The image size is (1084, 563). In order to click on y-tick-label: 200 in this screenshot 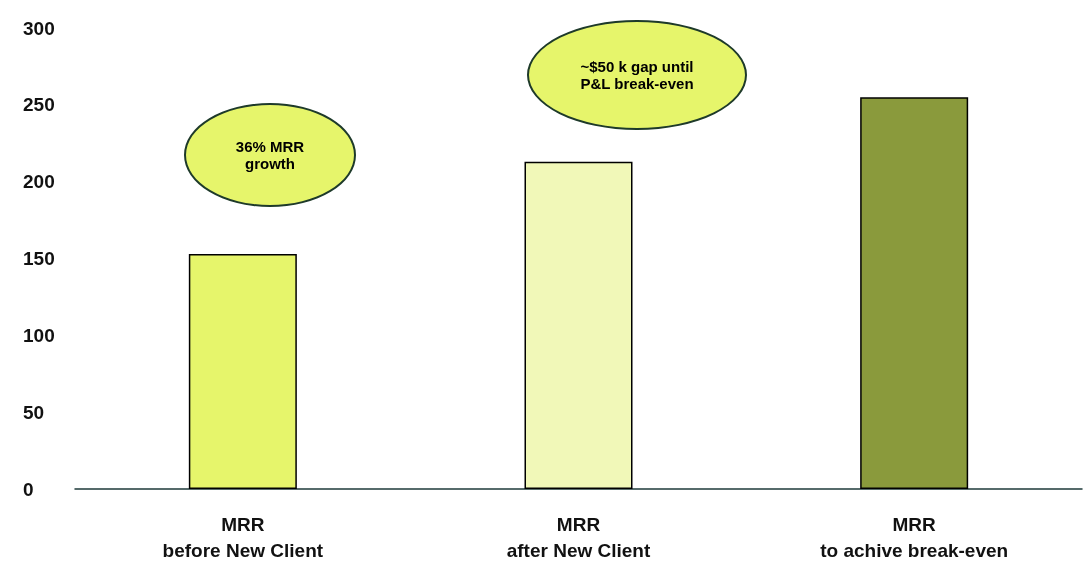, I will do `click(39, 182)`.